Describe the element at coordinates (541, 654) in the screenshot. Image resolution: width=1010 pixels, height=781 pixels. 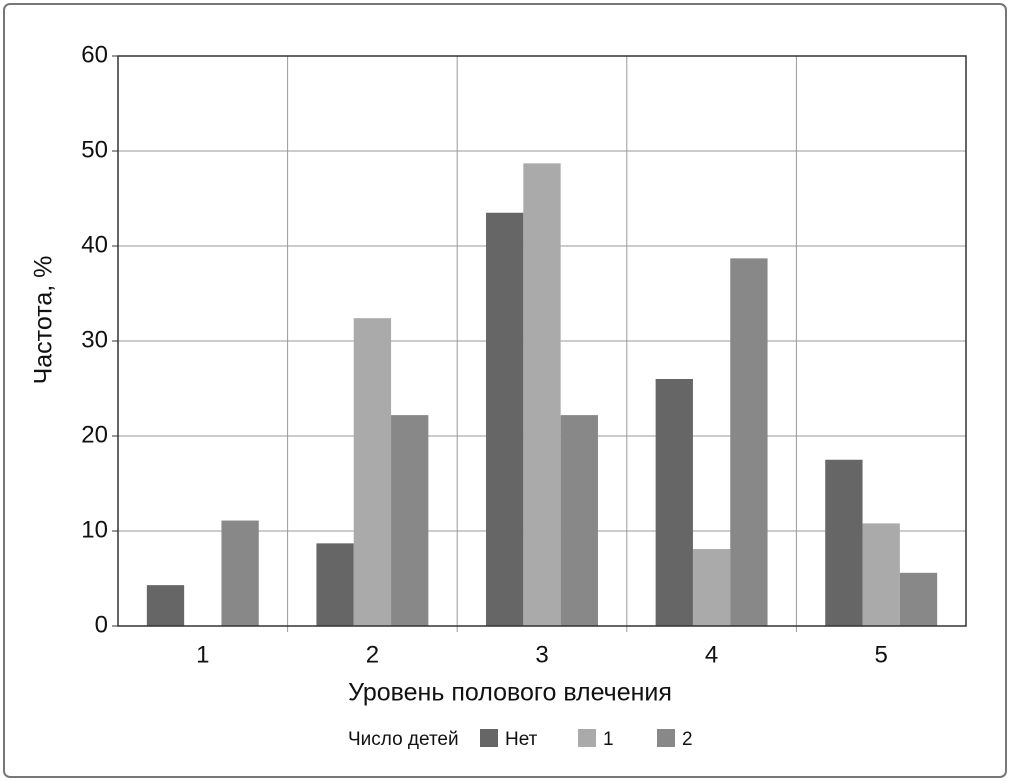
I see `x-tick-label: 3` at that location.